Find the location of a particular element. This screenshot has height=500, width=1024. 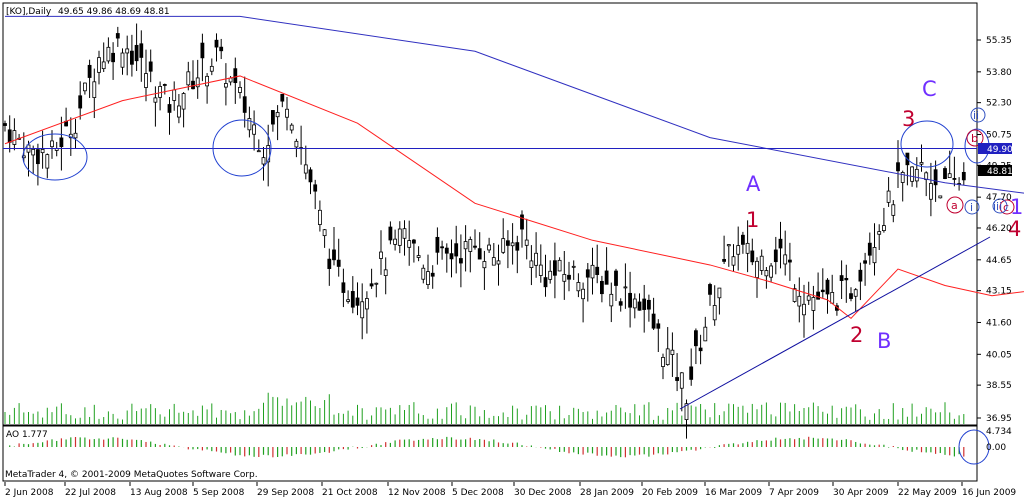

label-iii: iii is located at coordinates (997, 206).